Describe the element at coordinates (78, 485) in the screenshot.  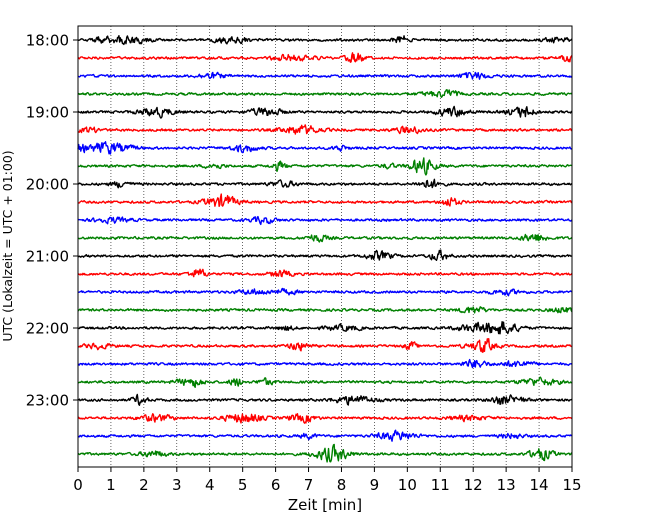
I see `x-tick-label-0: 0` at that location.